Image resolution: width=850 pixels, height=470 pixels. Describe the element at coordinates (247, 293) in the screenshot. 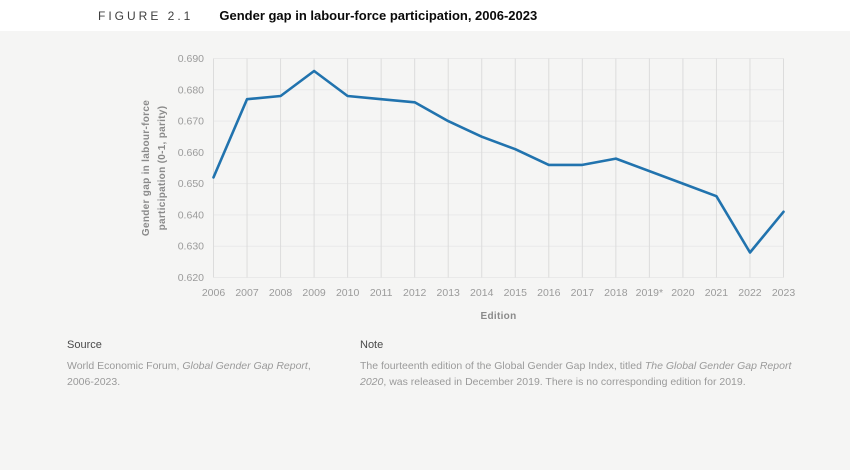

I see `x-tick-label: 2007` at that location.